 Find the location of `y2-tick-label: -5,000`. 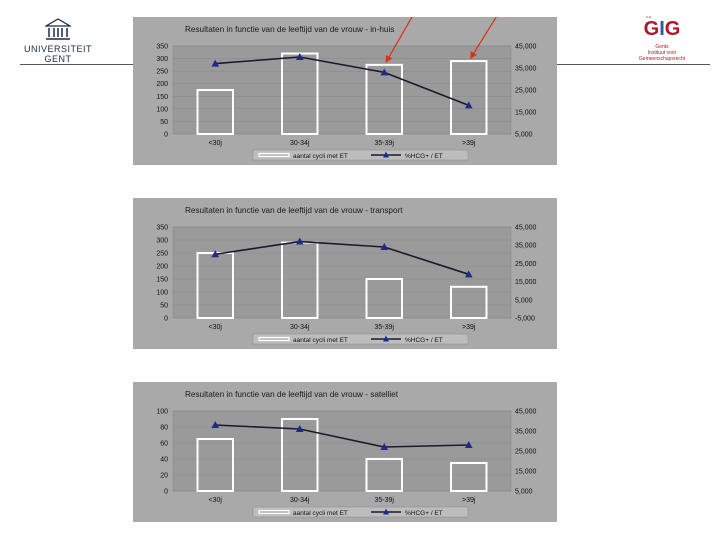

y2-tick-label: -5,000 is located at coordinates (525, 319).